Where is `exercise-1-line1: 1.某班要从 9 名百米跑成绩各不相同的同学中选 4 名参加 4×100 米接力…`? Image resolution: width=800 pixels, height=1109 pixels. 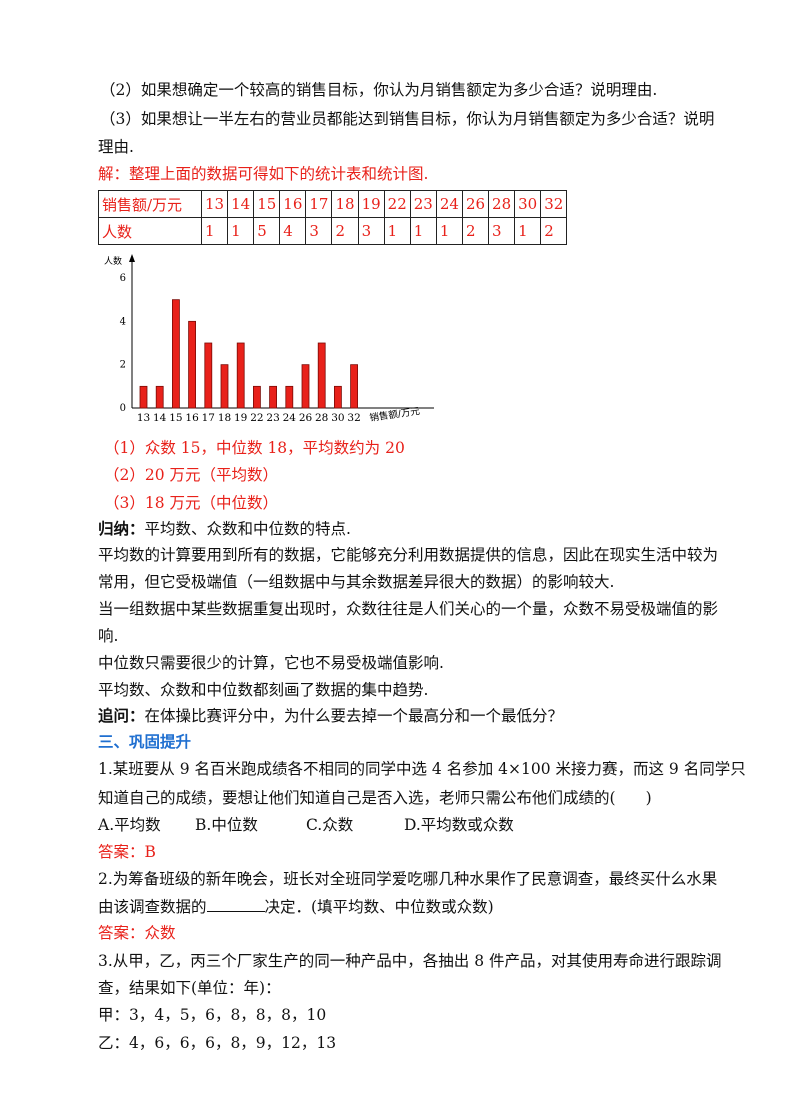
exercise-1-line1: 1.某班要从 9 名百米跑成绩各不相同的同学中选 4 名参加 4×100 米接力… is located at coordinates (422, 769).